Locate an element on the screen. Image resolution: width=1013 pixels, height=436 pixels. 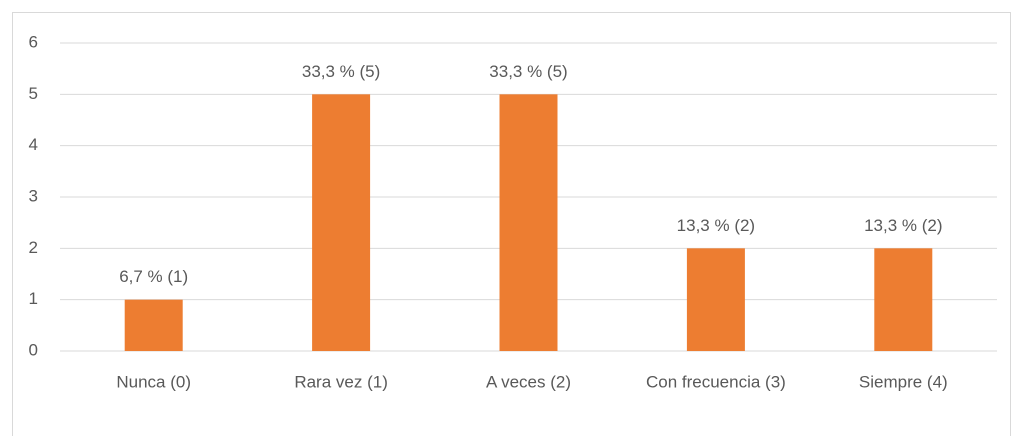
y-tick-label: 0 is located at coordinates (33, 349).